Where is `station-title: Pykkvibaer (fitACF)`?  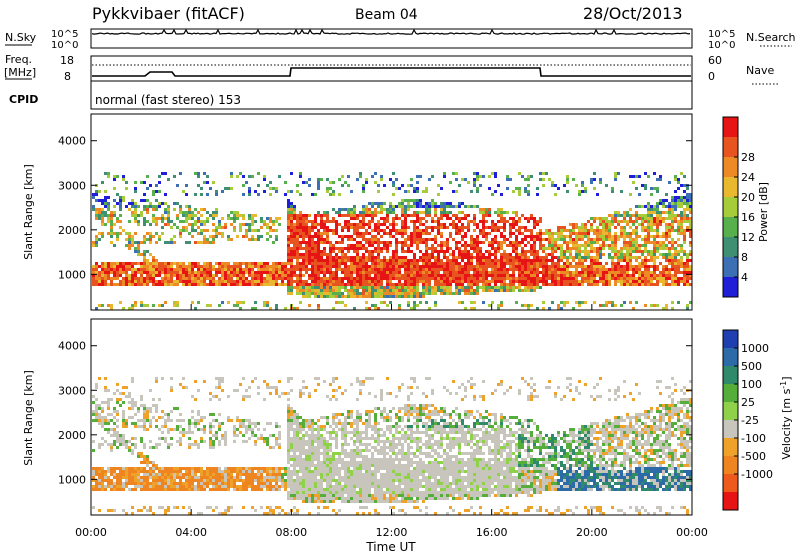 station-title: Pykkvibaer (fitACF) is located at coordinates (168, 13).